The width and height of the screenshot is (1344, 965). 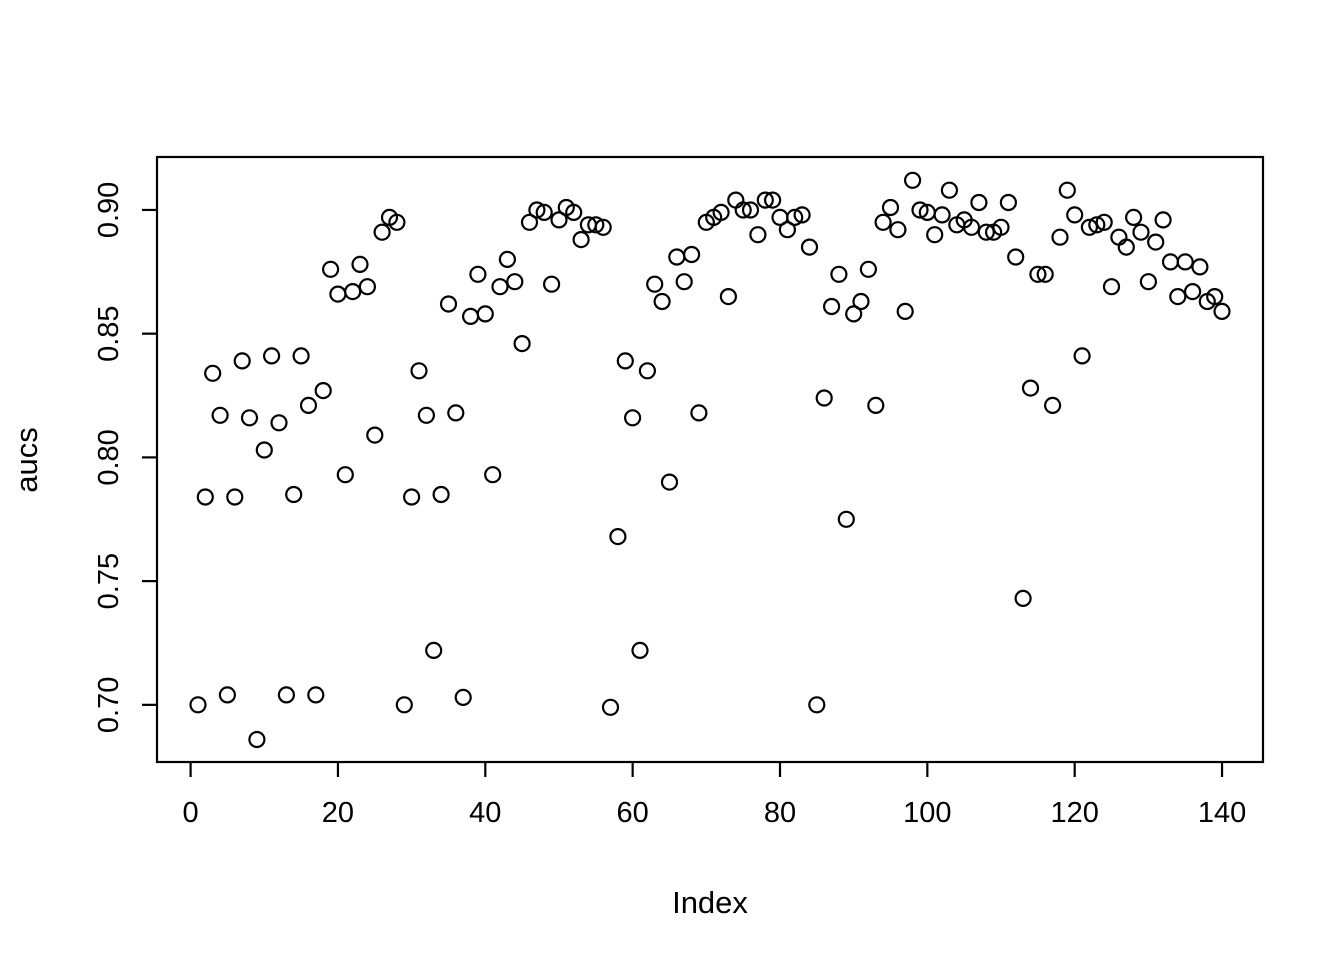 I want to click on y-tick-label: 0.70, so click(x=109, y=705).